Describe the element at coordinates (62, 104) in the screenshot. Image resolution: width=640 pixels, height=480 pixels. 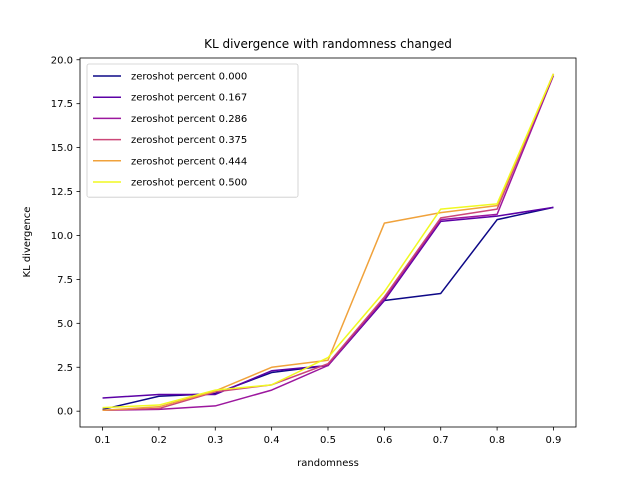
I see `y-tick-label: 17.5` at that location.